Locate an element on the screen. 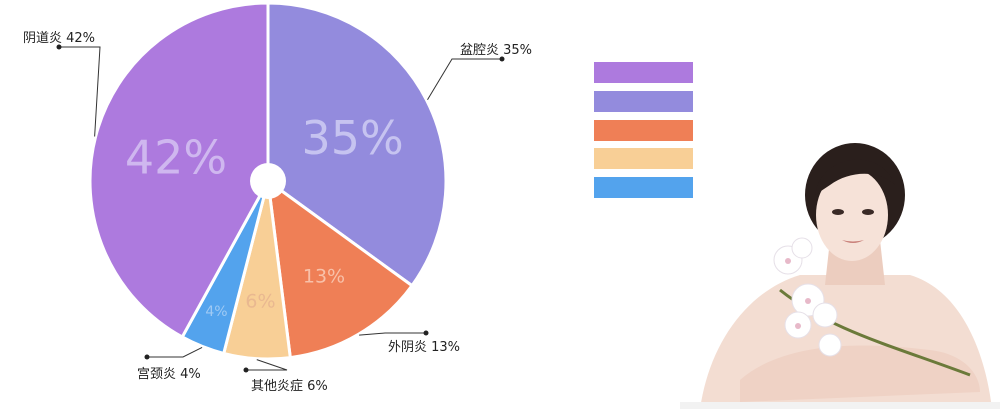 This screenshot has width=1002, height=409. callout-pelvic-inflammation: 盆腔炎 35% is located at coordinates (479, 71).